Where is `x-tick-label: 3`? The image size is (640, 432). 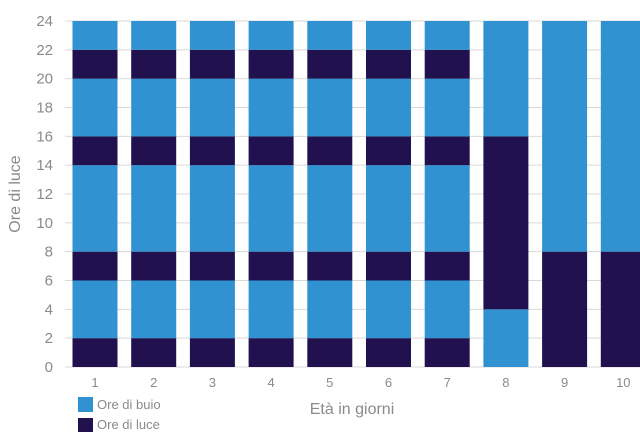
x-tick-label: 3 is located at coordinates (212, 382).